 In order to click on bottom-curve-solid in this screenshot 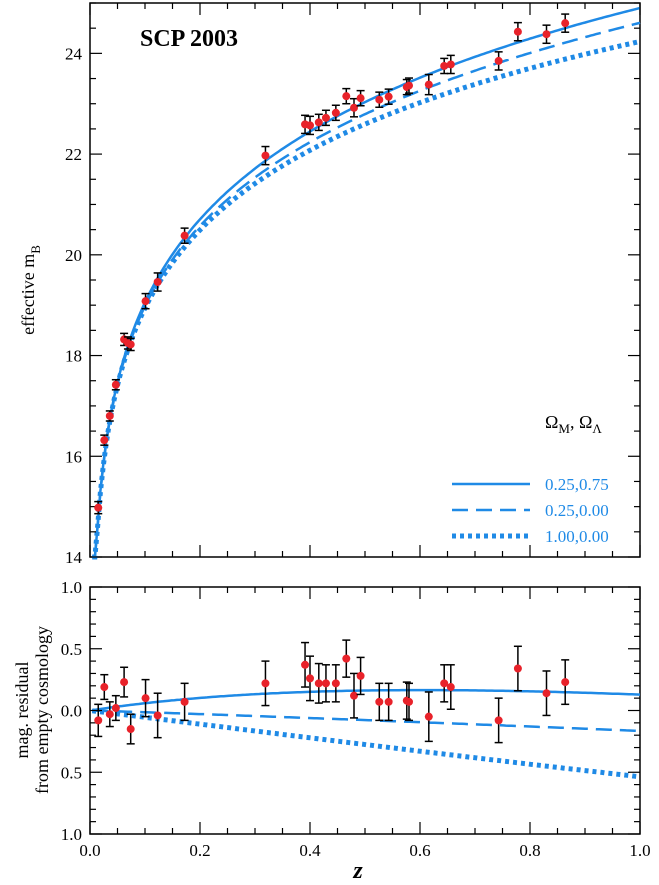, I will do `click(366, 700)`.